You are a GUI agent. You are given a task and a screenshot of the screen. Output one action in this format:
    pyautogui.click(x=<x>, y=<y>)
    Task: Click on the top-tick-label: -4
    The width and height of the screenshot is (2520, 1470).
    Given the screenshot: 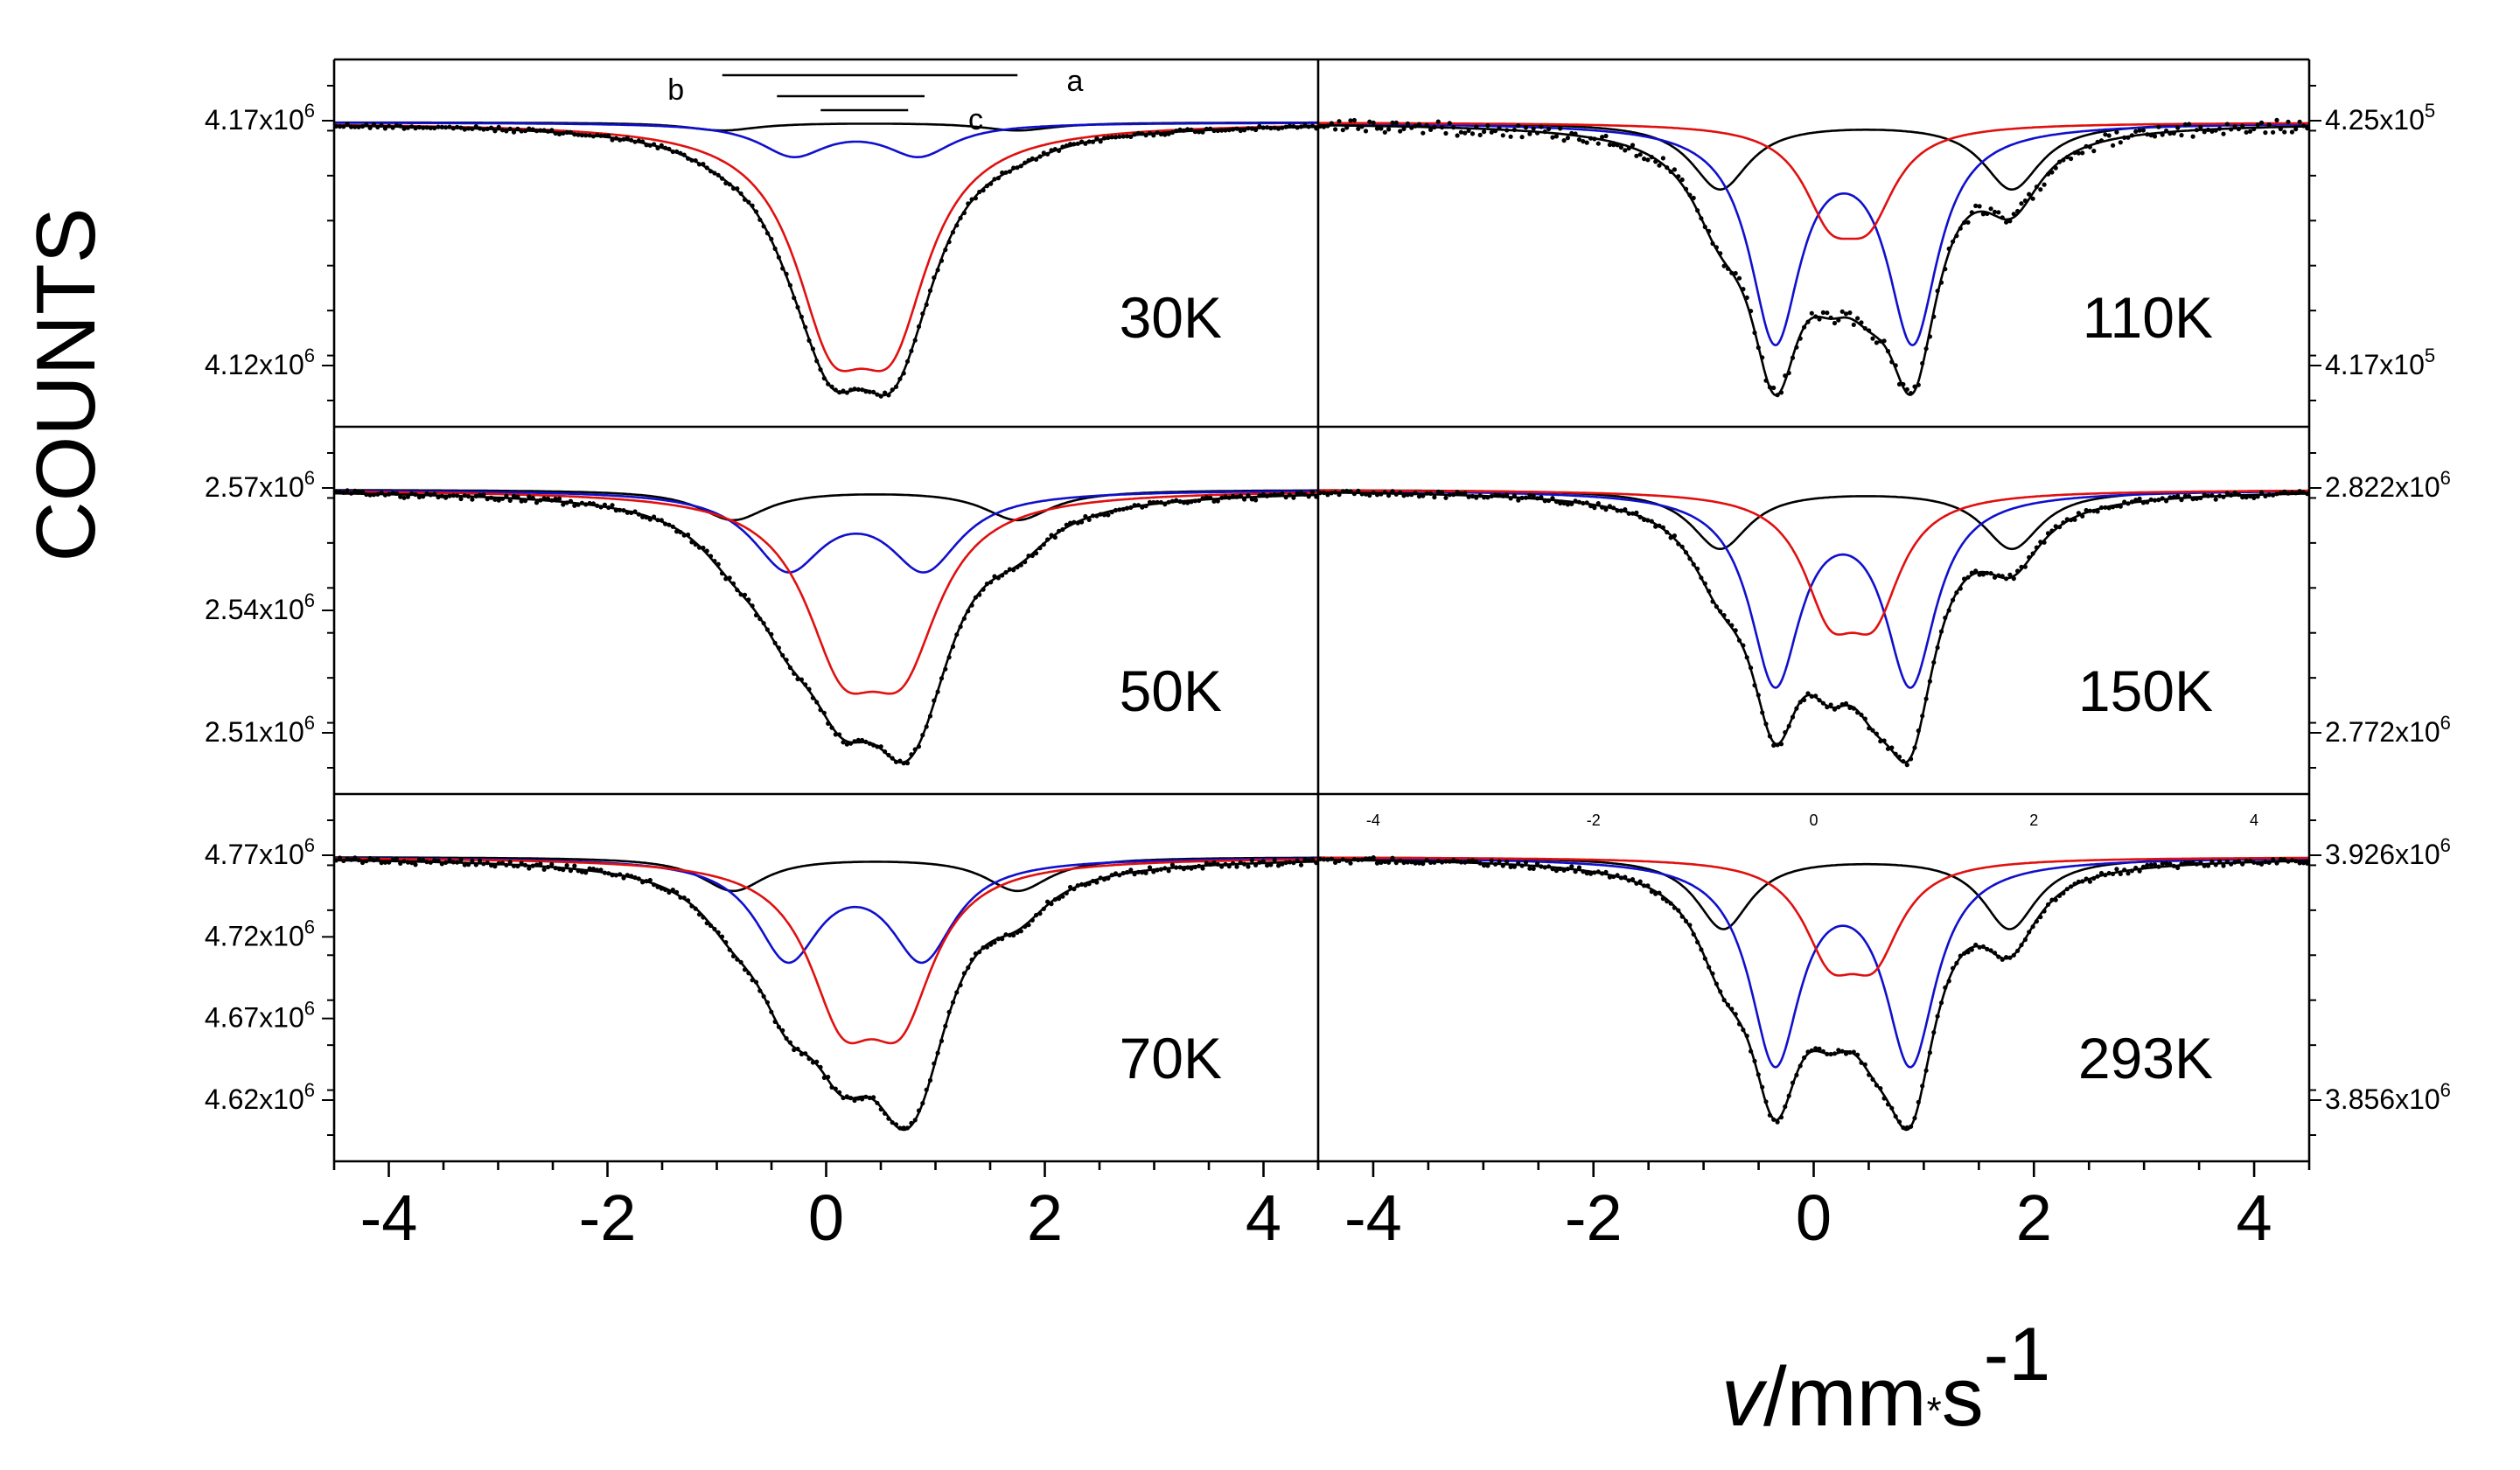 What is the action you would take?
    pyautogui.click(x=1373, y=821)
    